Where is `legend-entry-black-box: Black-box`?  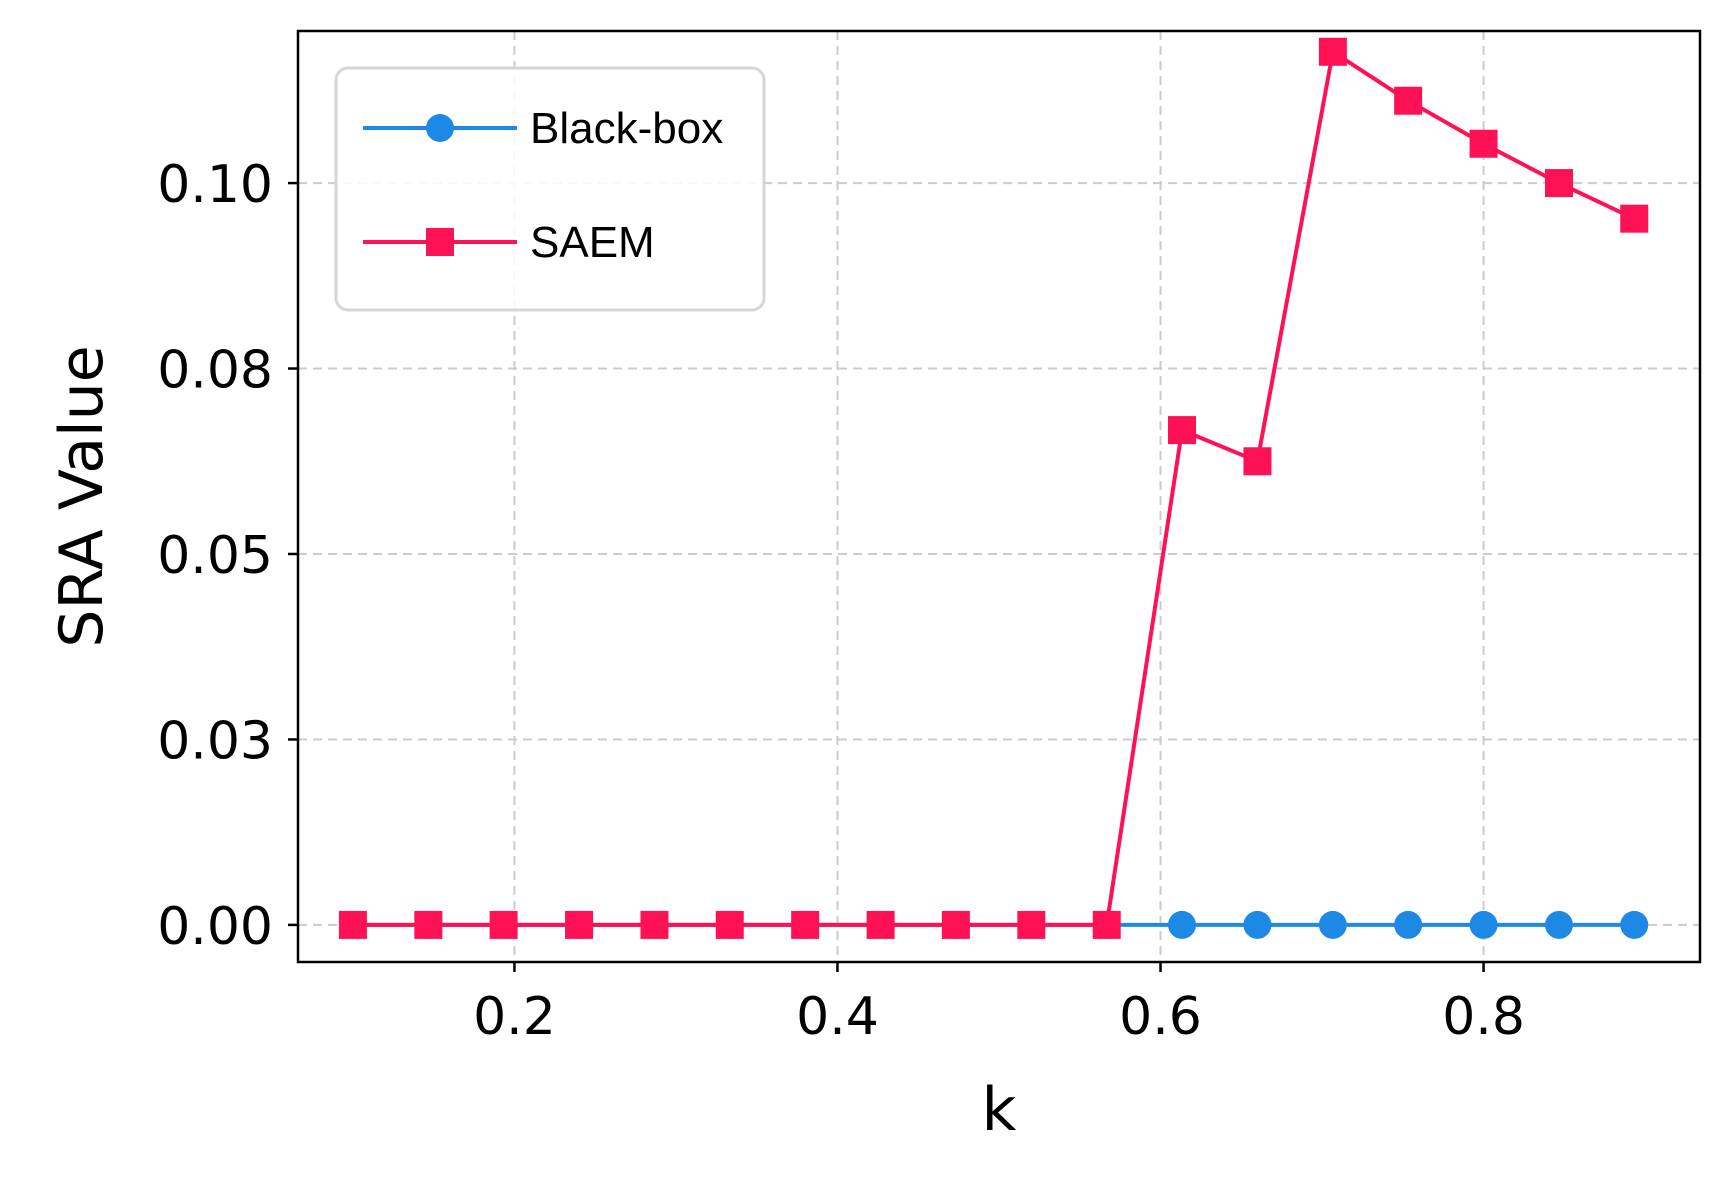
legend-entry-black-box: Black-box is located at coordinates (543, 128).